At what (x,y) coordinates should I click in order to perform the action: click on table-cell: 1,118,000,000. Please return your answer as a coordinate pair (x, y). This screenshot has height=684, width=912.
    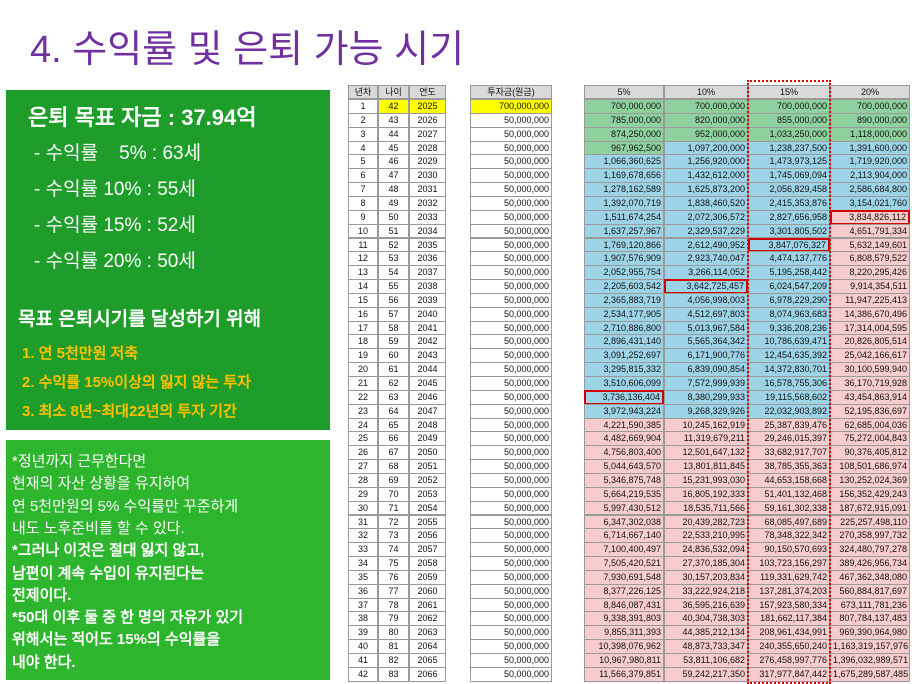
    Looking at the image, I should click on (870, 134).